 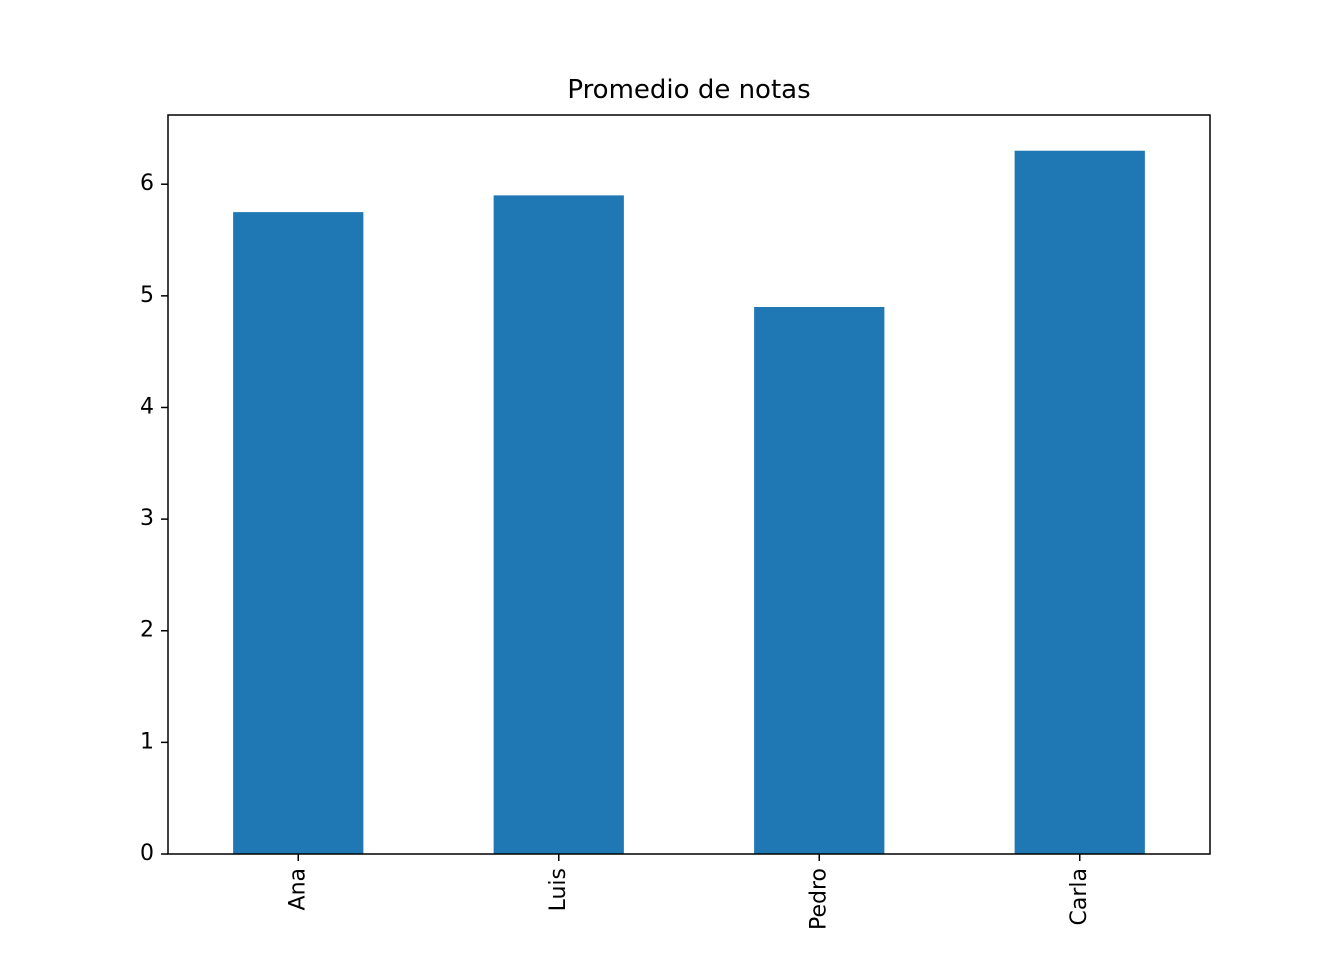 I want to click on x-tick-label: Pedro, so click(x=818, y=899).